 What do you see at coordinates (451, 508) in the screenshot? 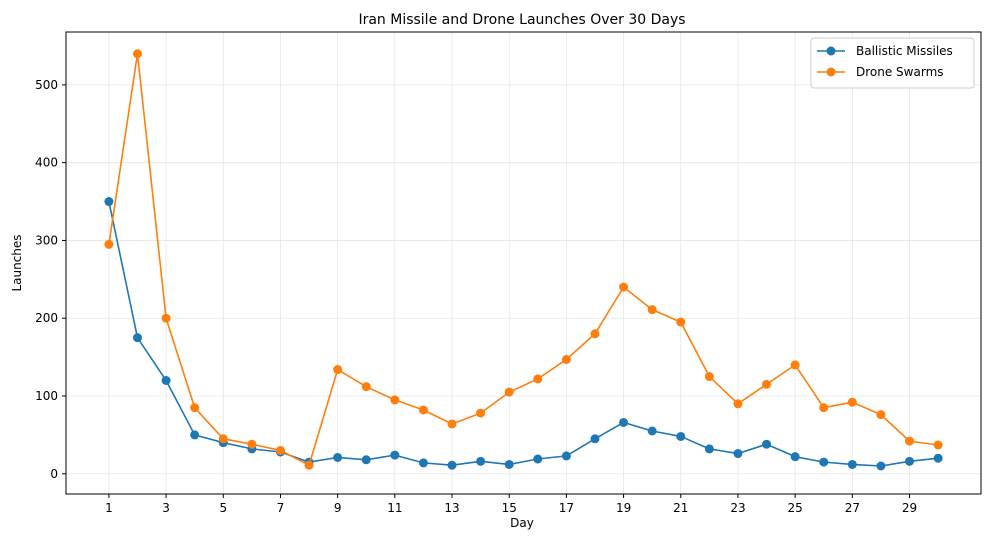
I see `x-tick-label: 13` at bounding box center [451, 508].